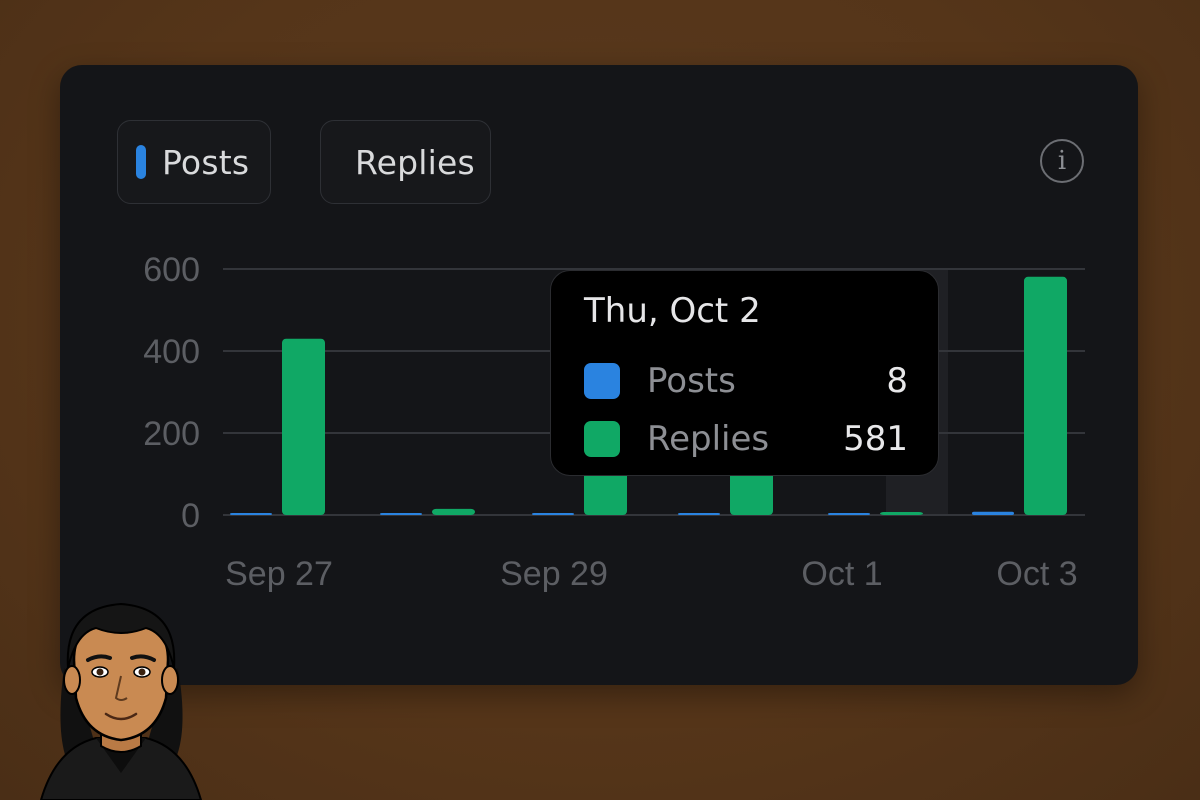  I want to click on tooltip-posts-label: Posts, so click(691, 381).